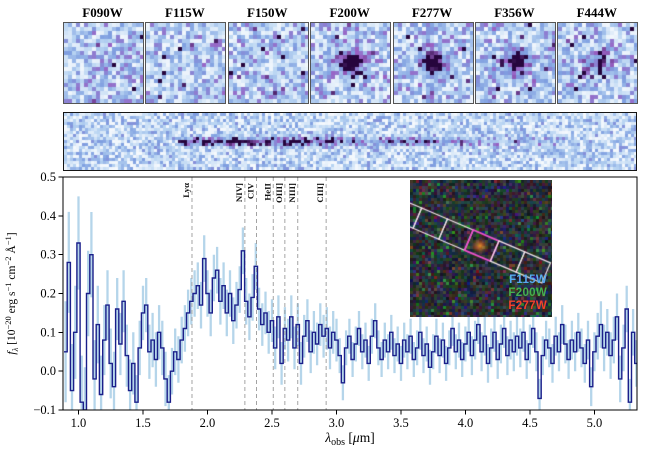 This screenshot has height=450, width=650. Describe the element at coordinates (272, 423) in the screenshot. I see `x-tick-label: 2.5` at that location.